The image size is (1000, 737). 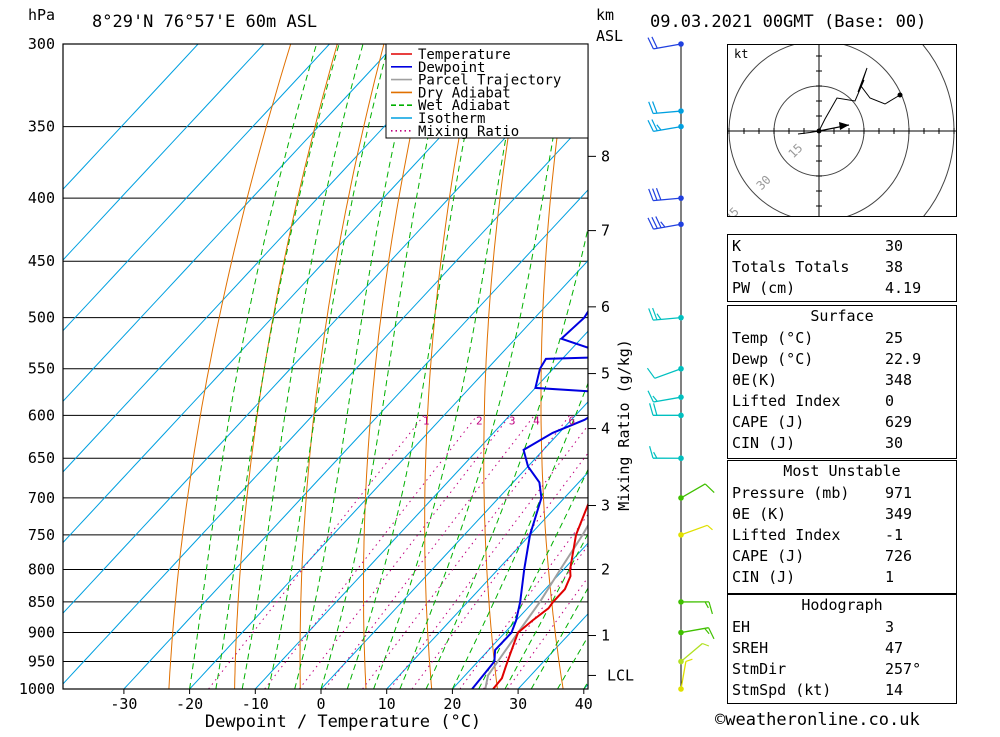 I want to click on index-value: 47, so click(x=920, y=647).